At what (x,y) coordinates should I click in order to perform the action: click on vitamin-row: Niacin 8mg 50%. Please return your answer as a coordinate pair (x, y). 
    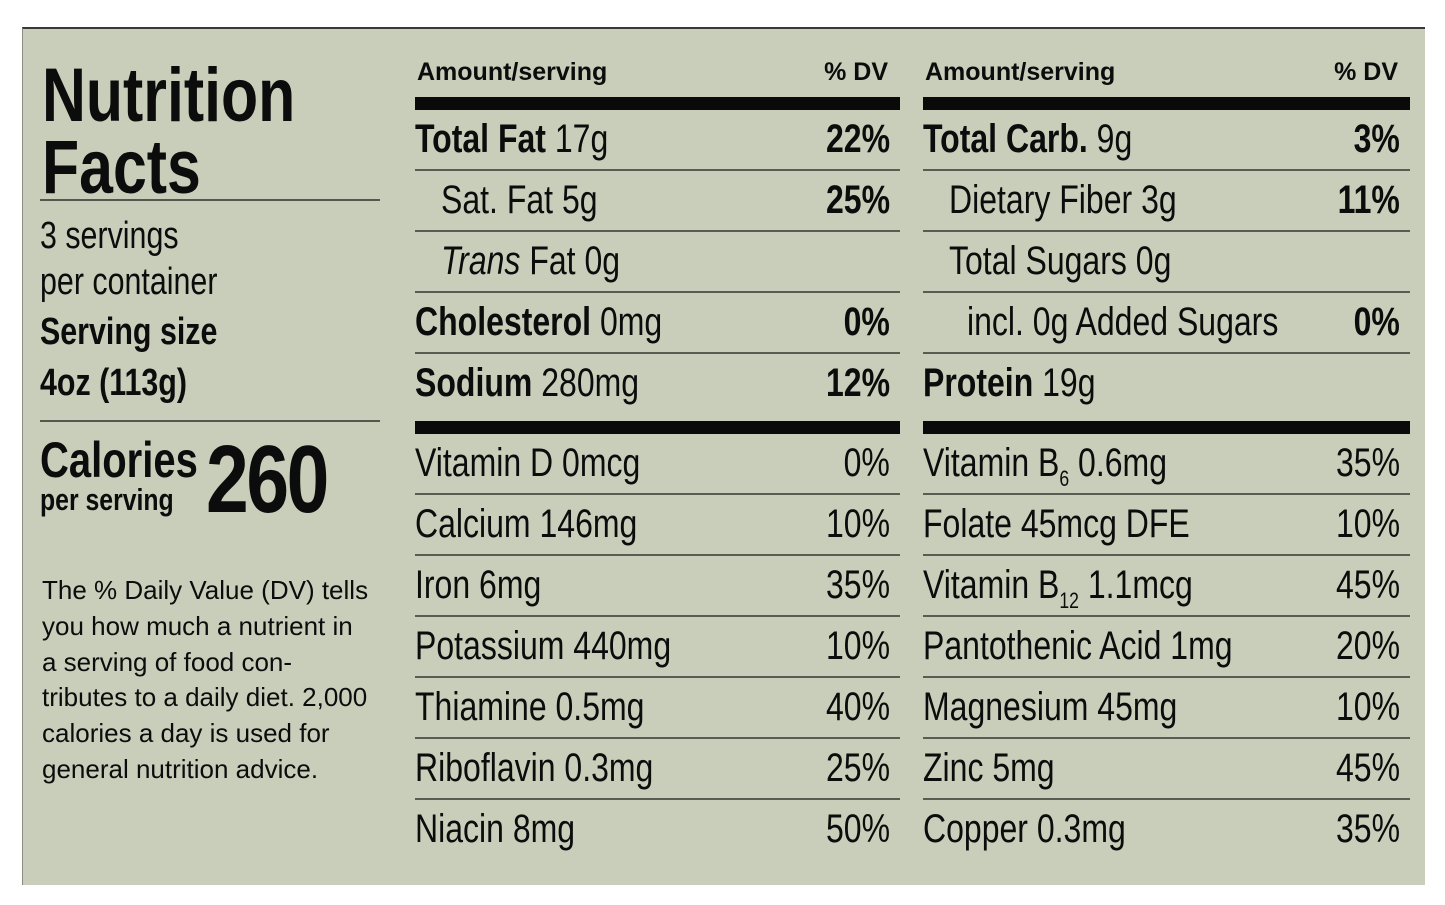
    Looking at the image, I should click on (657, 829).